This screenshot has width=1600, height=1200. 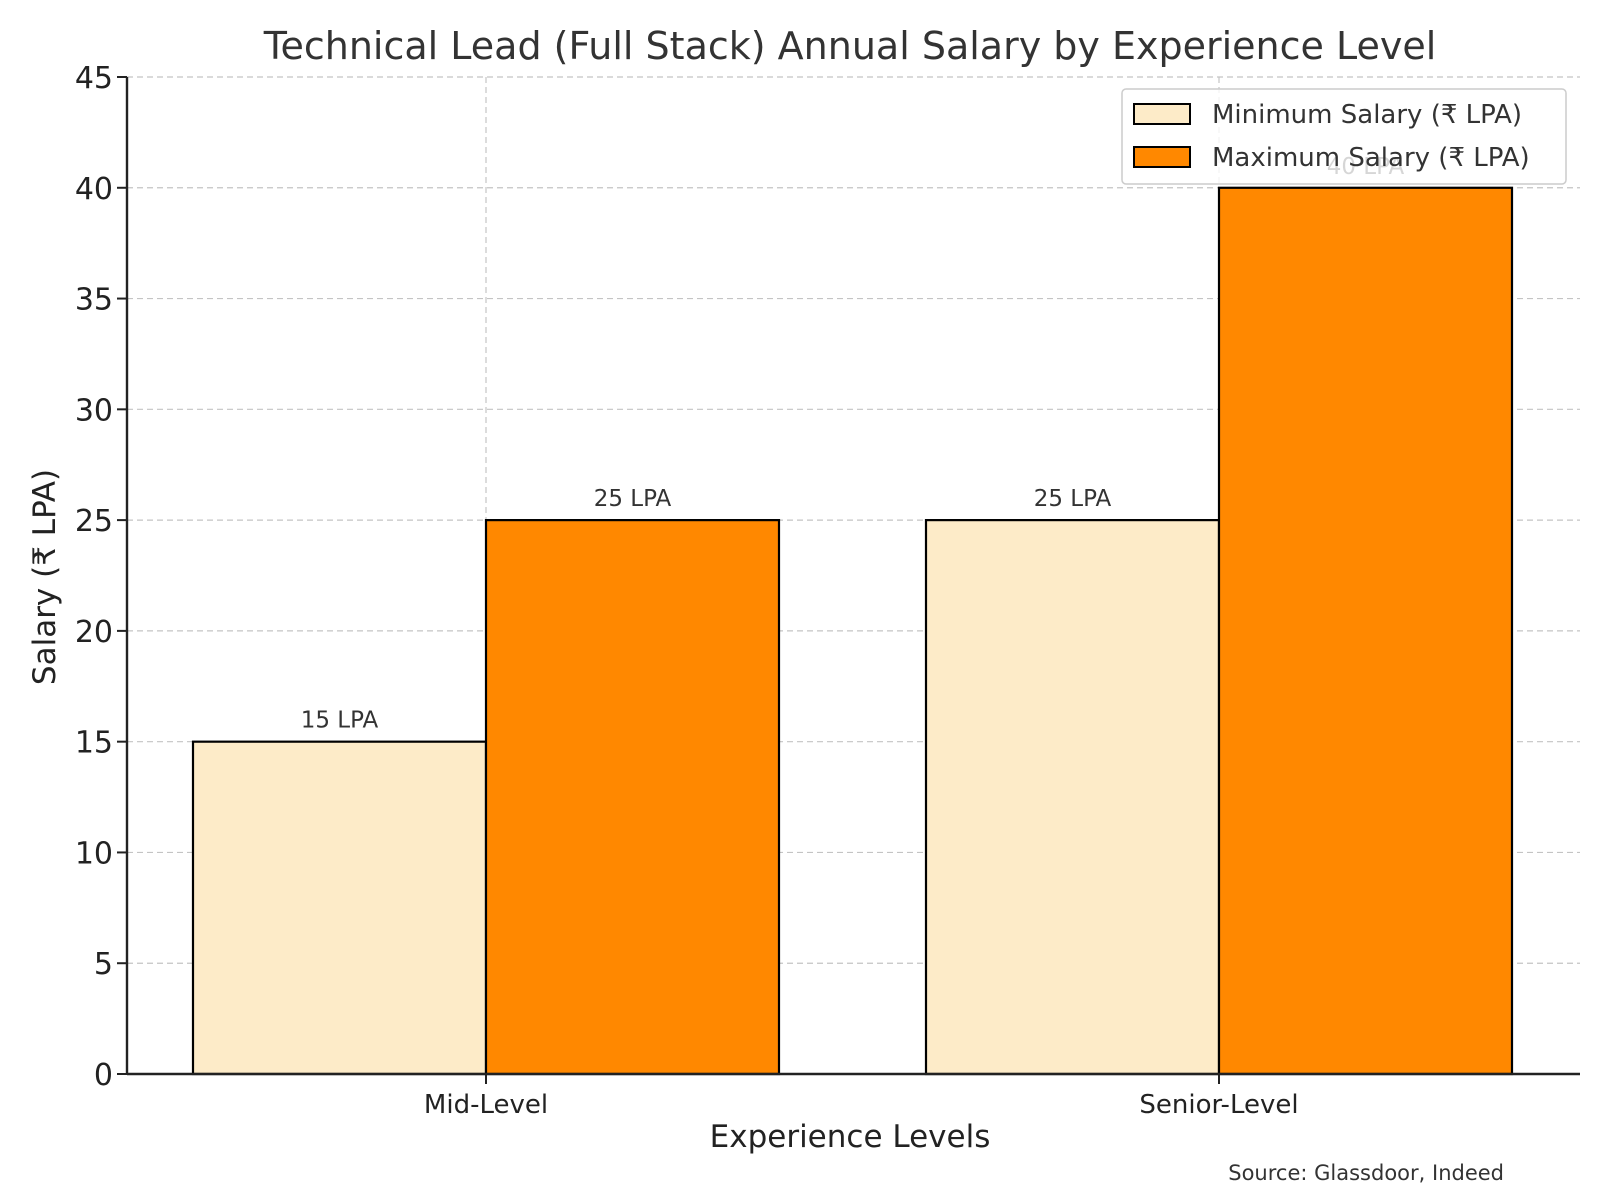 What do you see at coordinates (45, 577) in the screenshot?
I see `y-axis-label: Salary (₹ LPA)` at bounding box center [45, 577].